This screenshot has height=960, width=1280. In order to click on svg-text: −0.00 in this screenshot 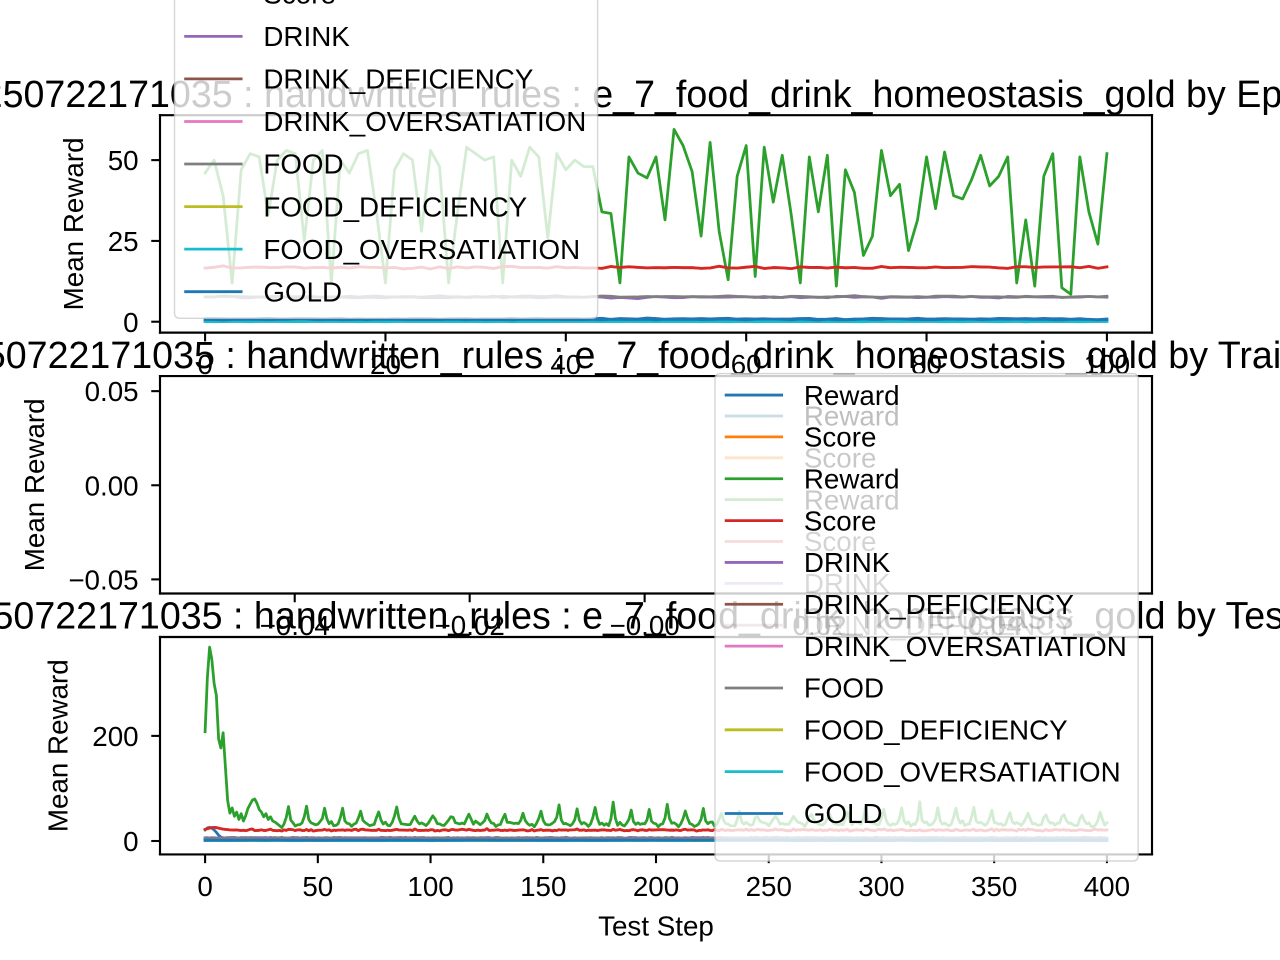, I will do `click(644, 625)`.